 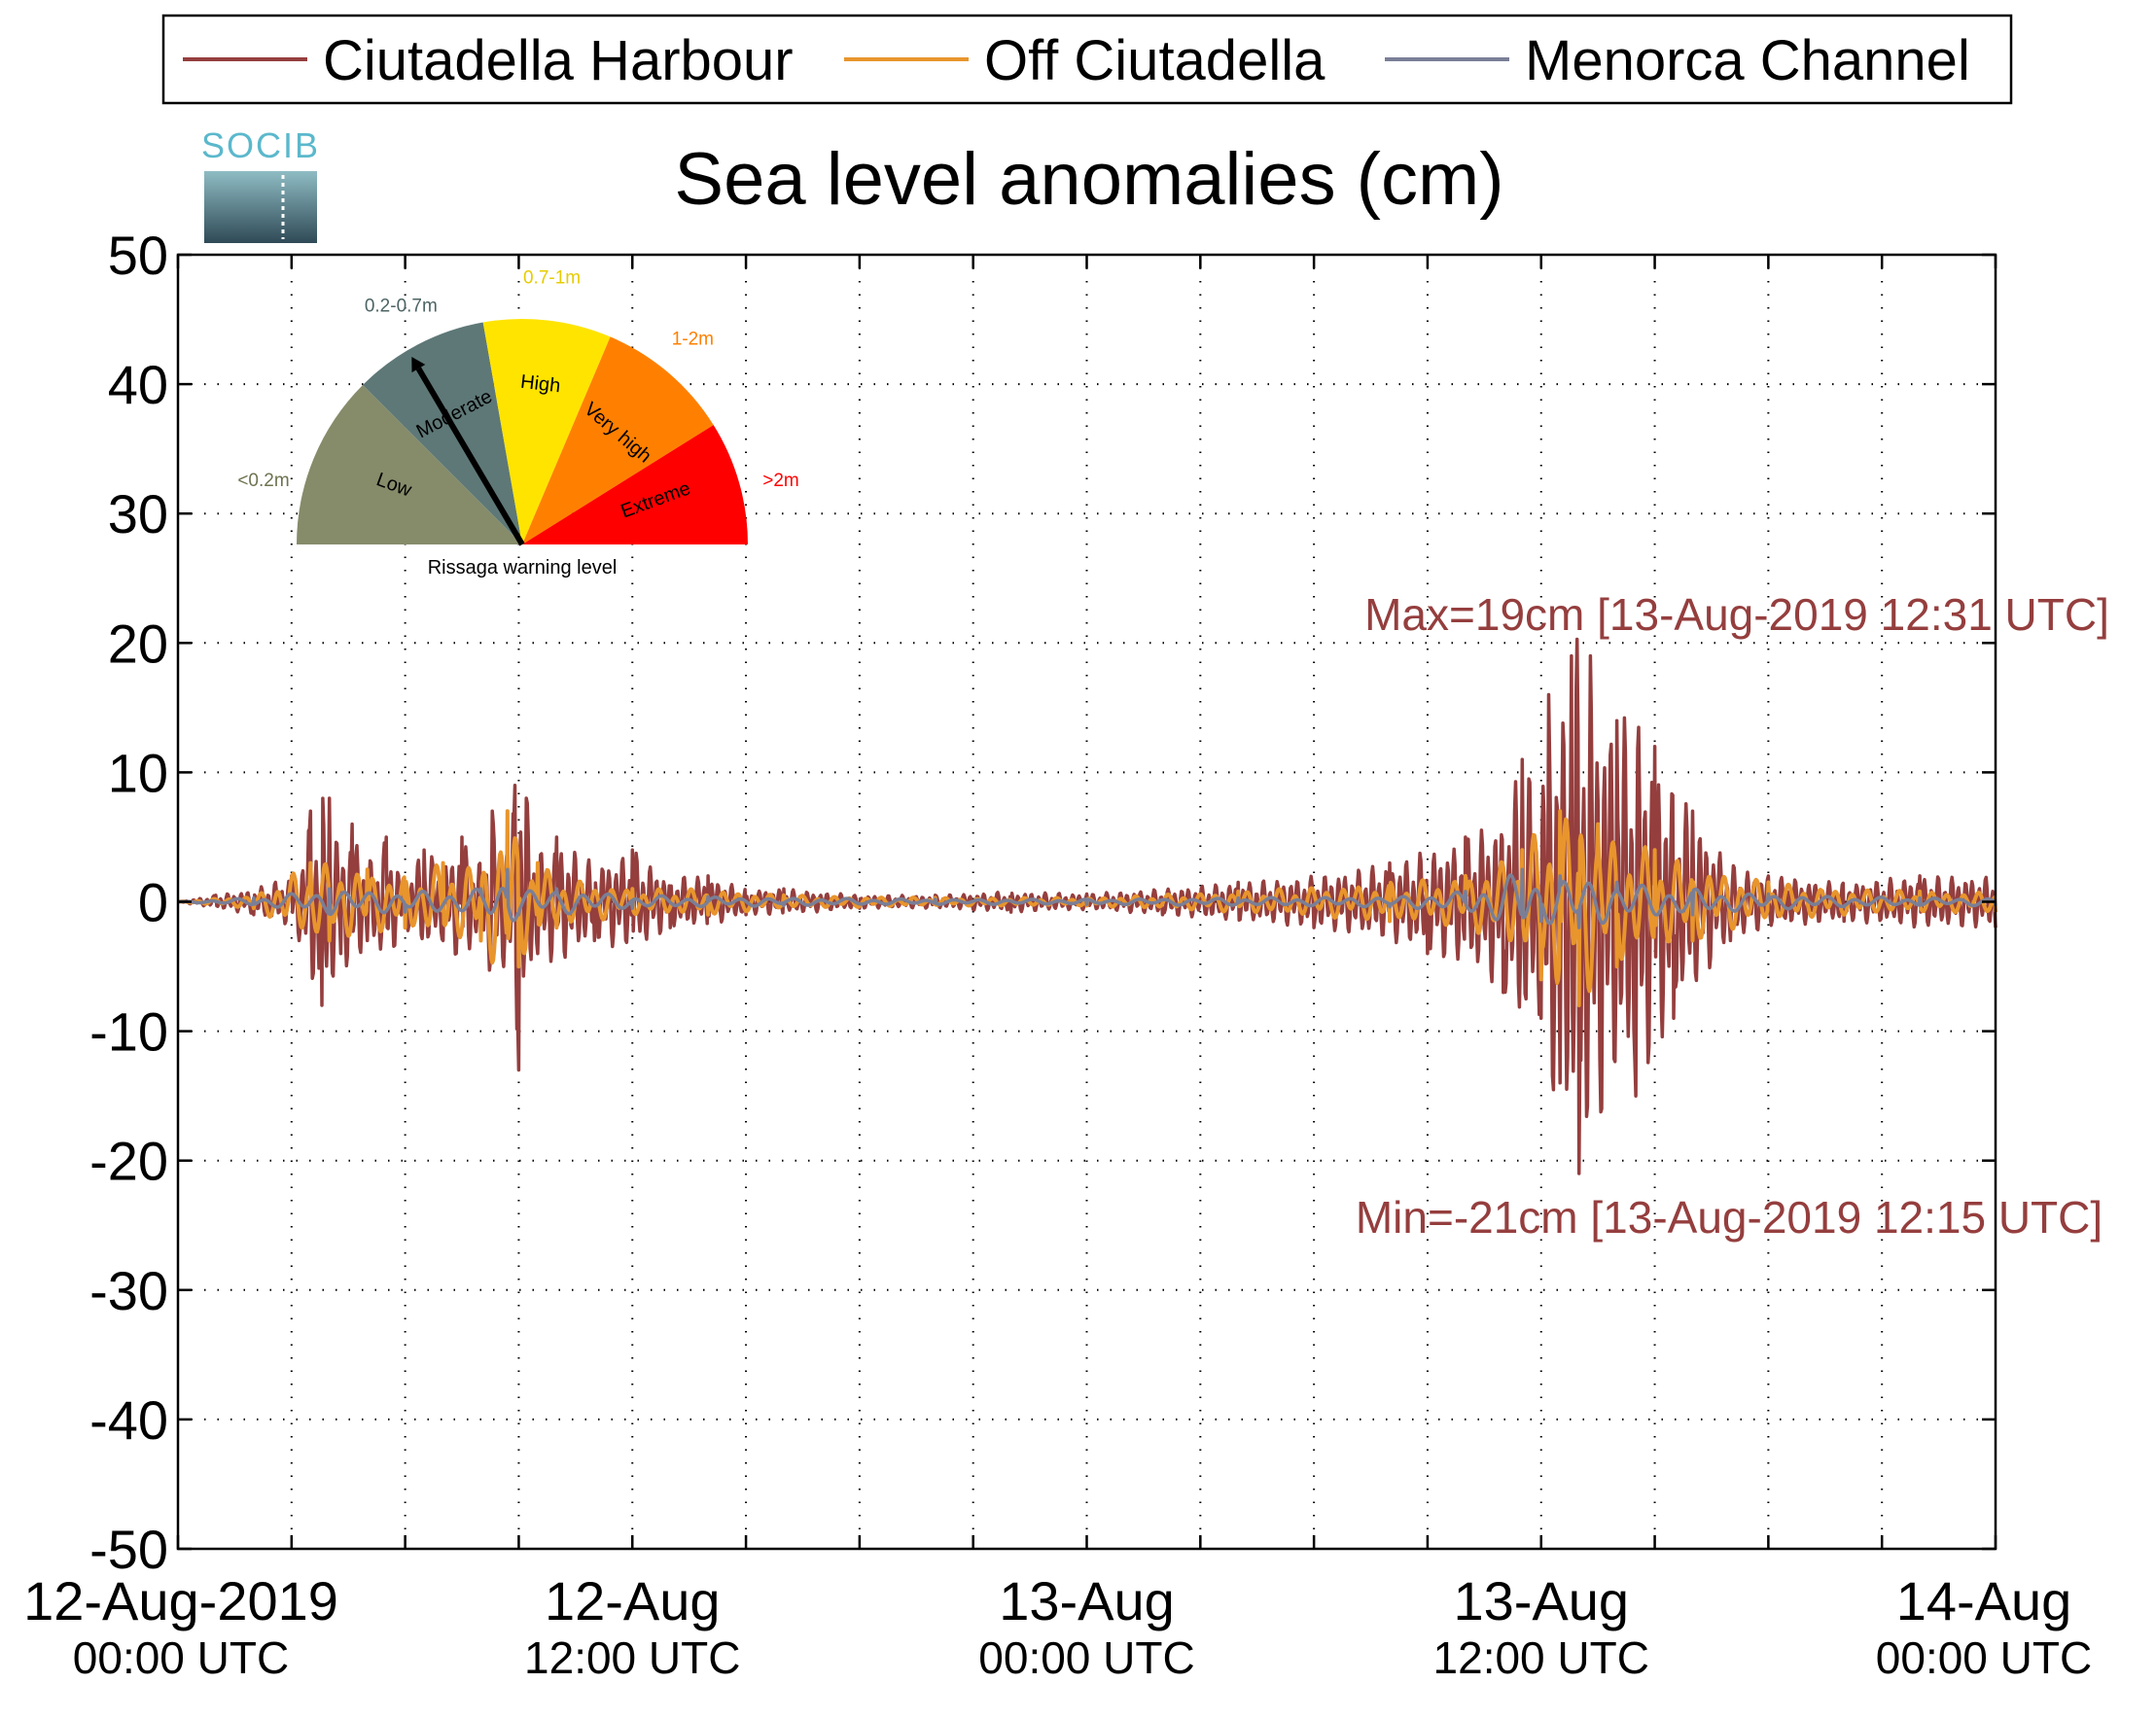 What do you see at coordinates (128, 1549) in the screenshot?
I see `y-tick-label: -50` at bounding box center [128, 1549].